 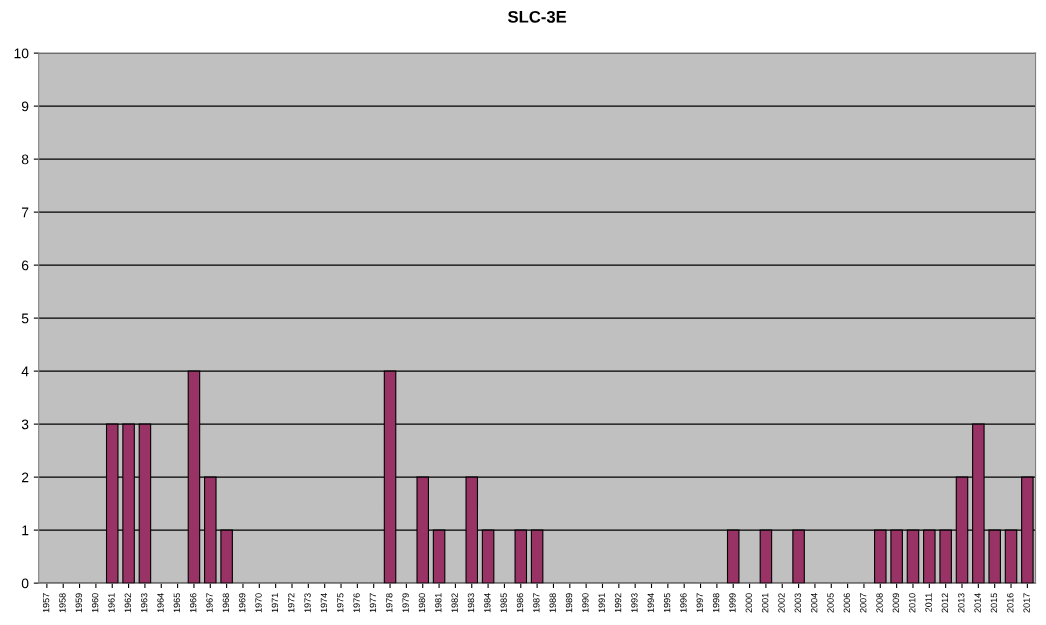 I want to click on y-tick-label: 5, so click(x=25, y=318).